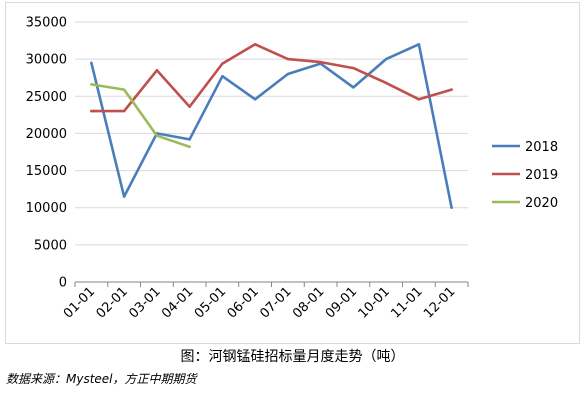  What do you see at coordinates (46, 97) in the screenshot?
I see `y-tick-label: 25000` at bounding box center [46, 97].